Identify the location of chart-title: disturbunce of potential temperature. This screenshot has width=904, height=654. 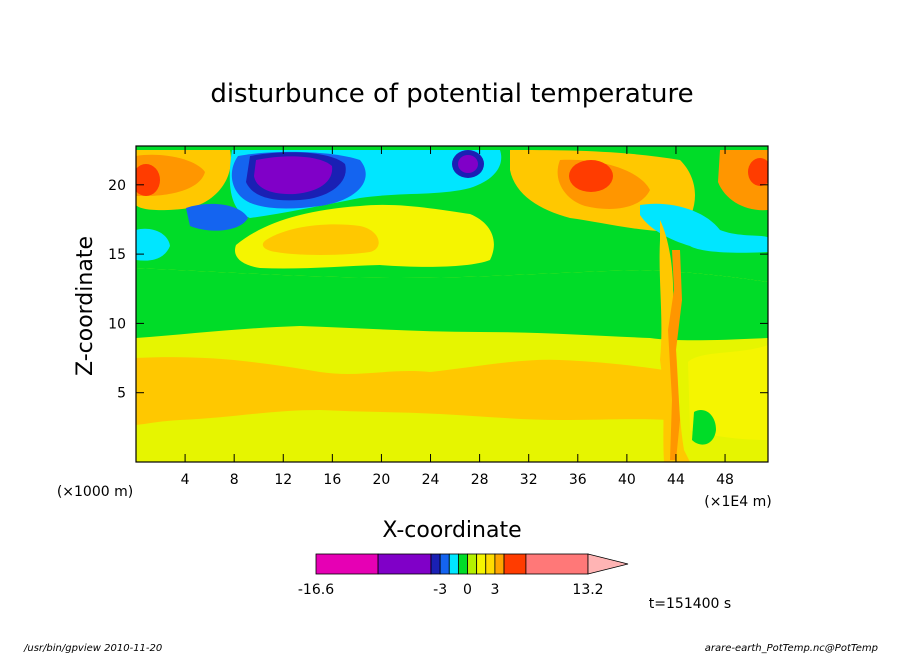
(451, 94).